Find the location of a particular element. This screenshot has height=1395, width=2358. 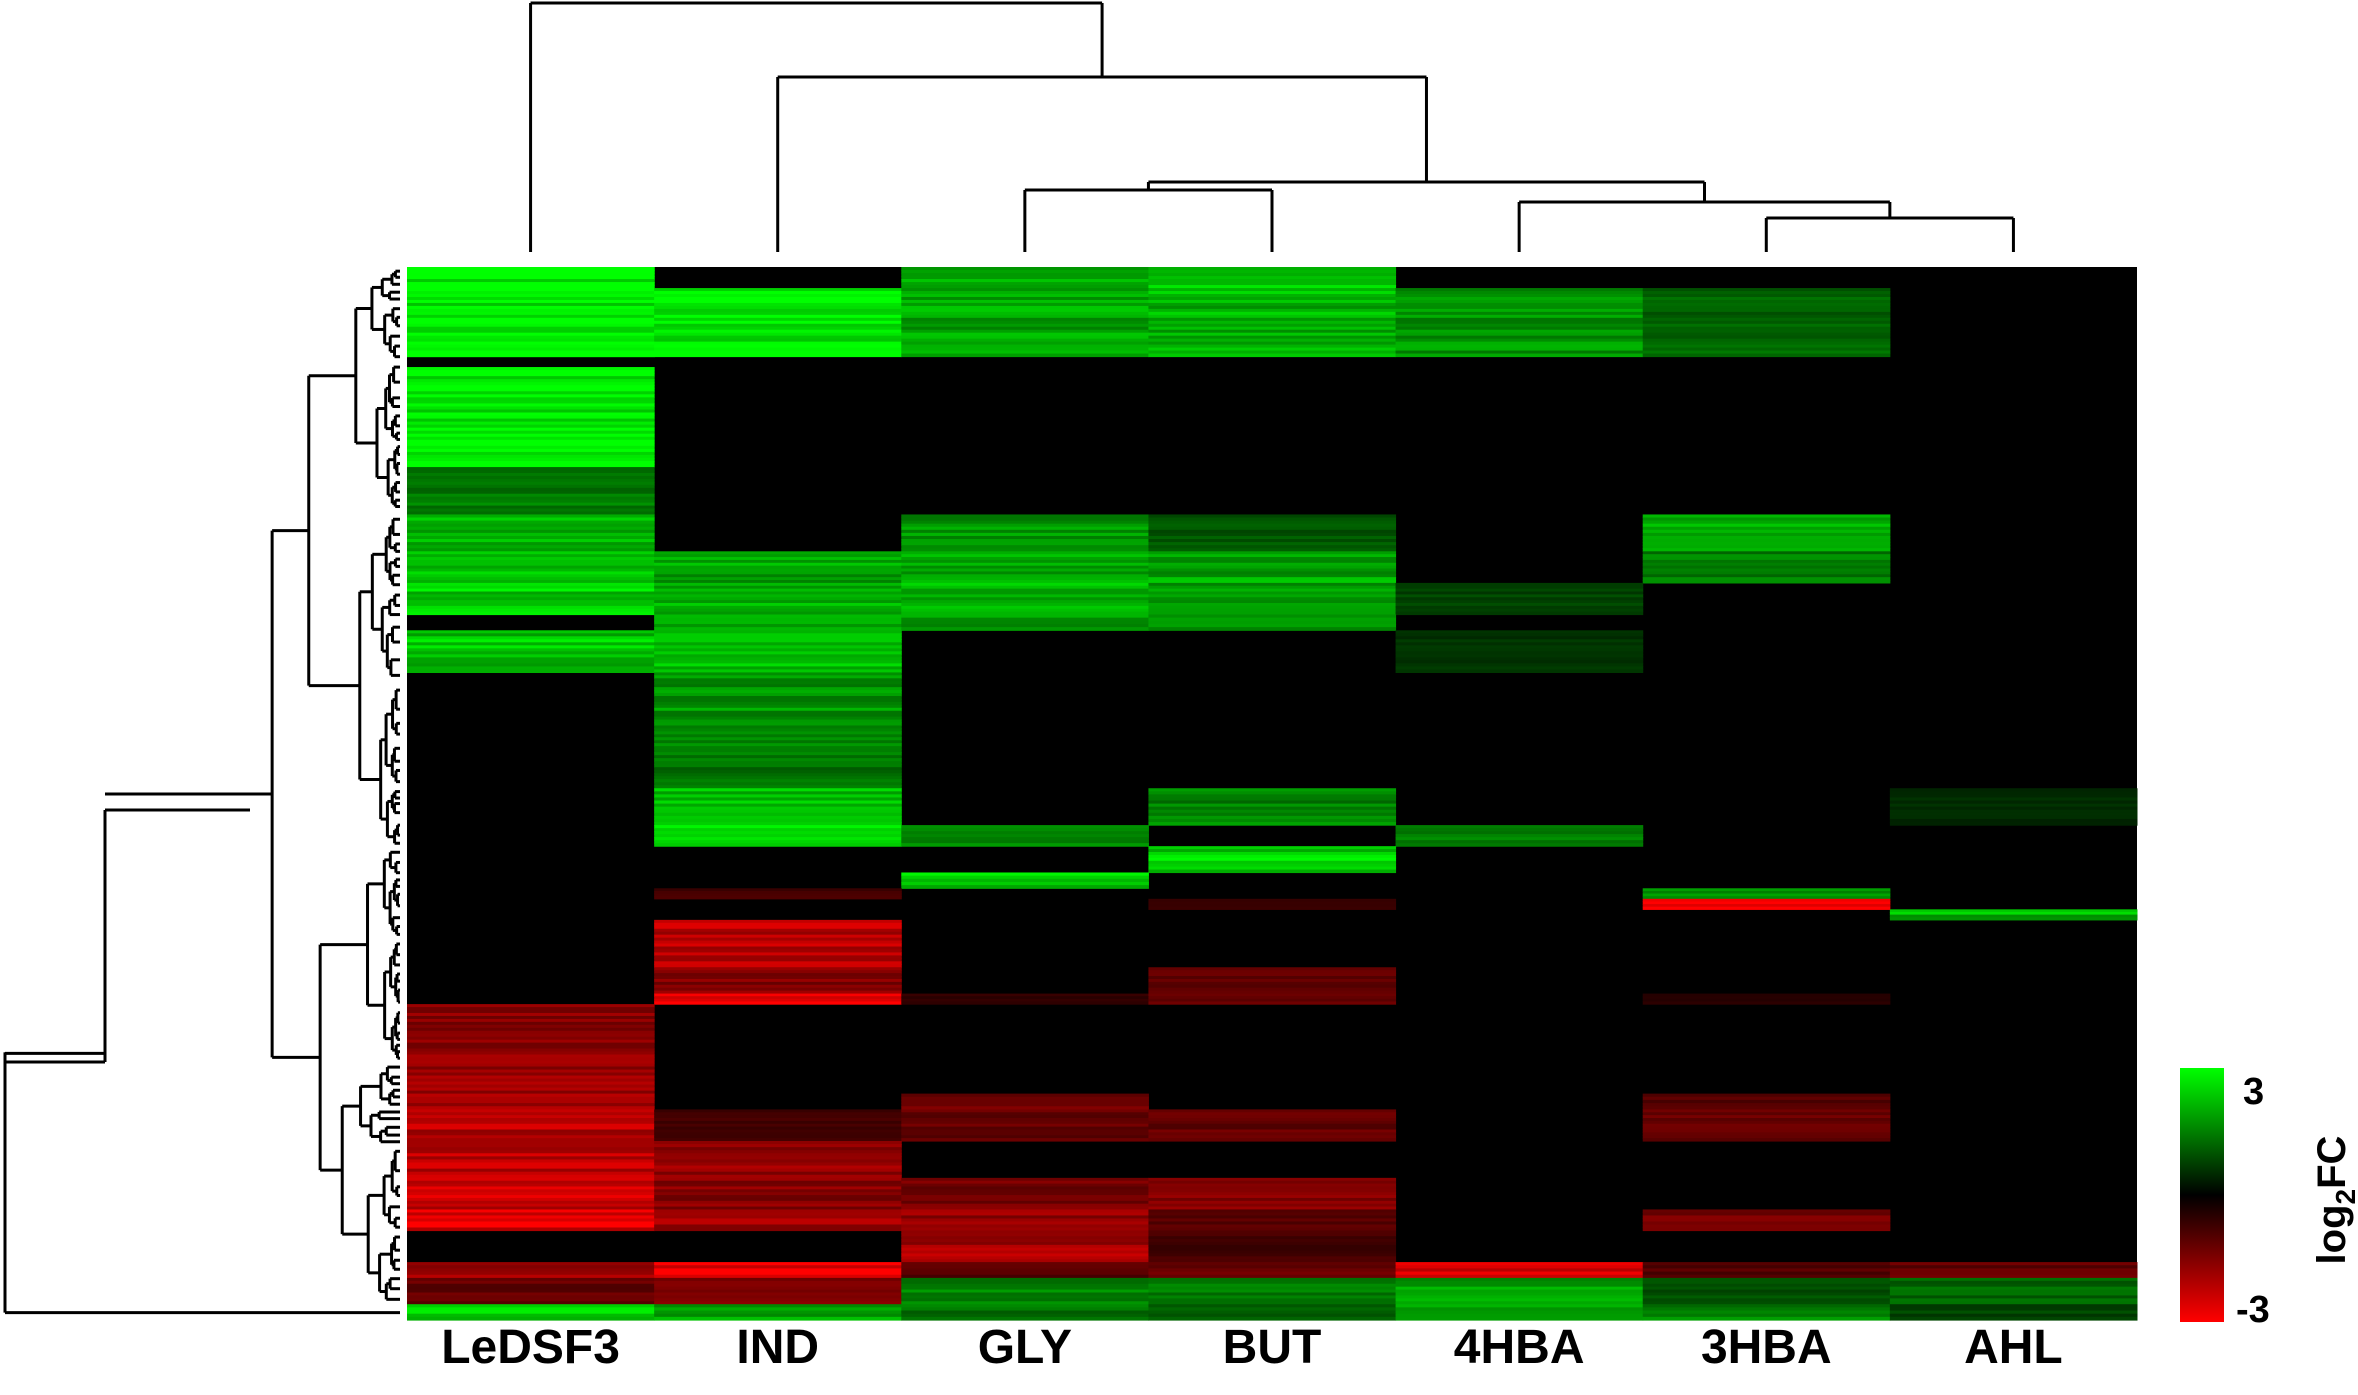

column-label-ind: IND is located at coordinates (777, 1347).